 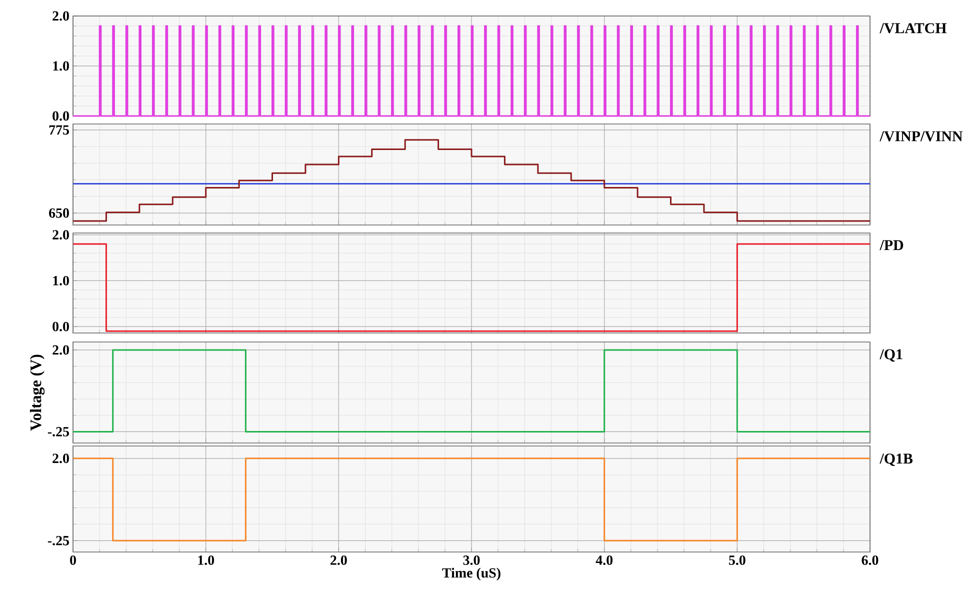 I want to click on text: /VLATCH, so click(x=913, y=28).